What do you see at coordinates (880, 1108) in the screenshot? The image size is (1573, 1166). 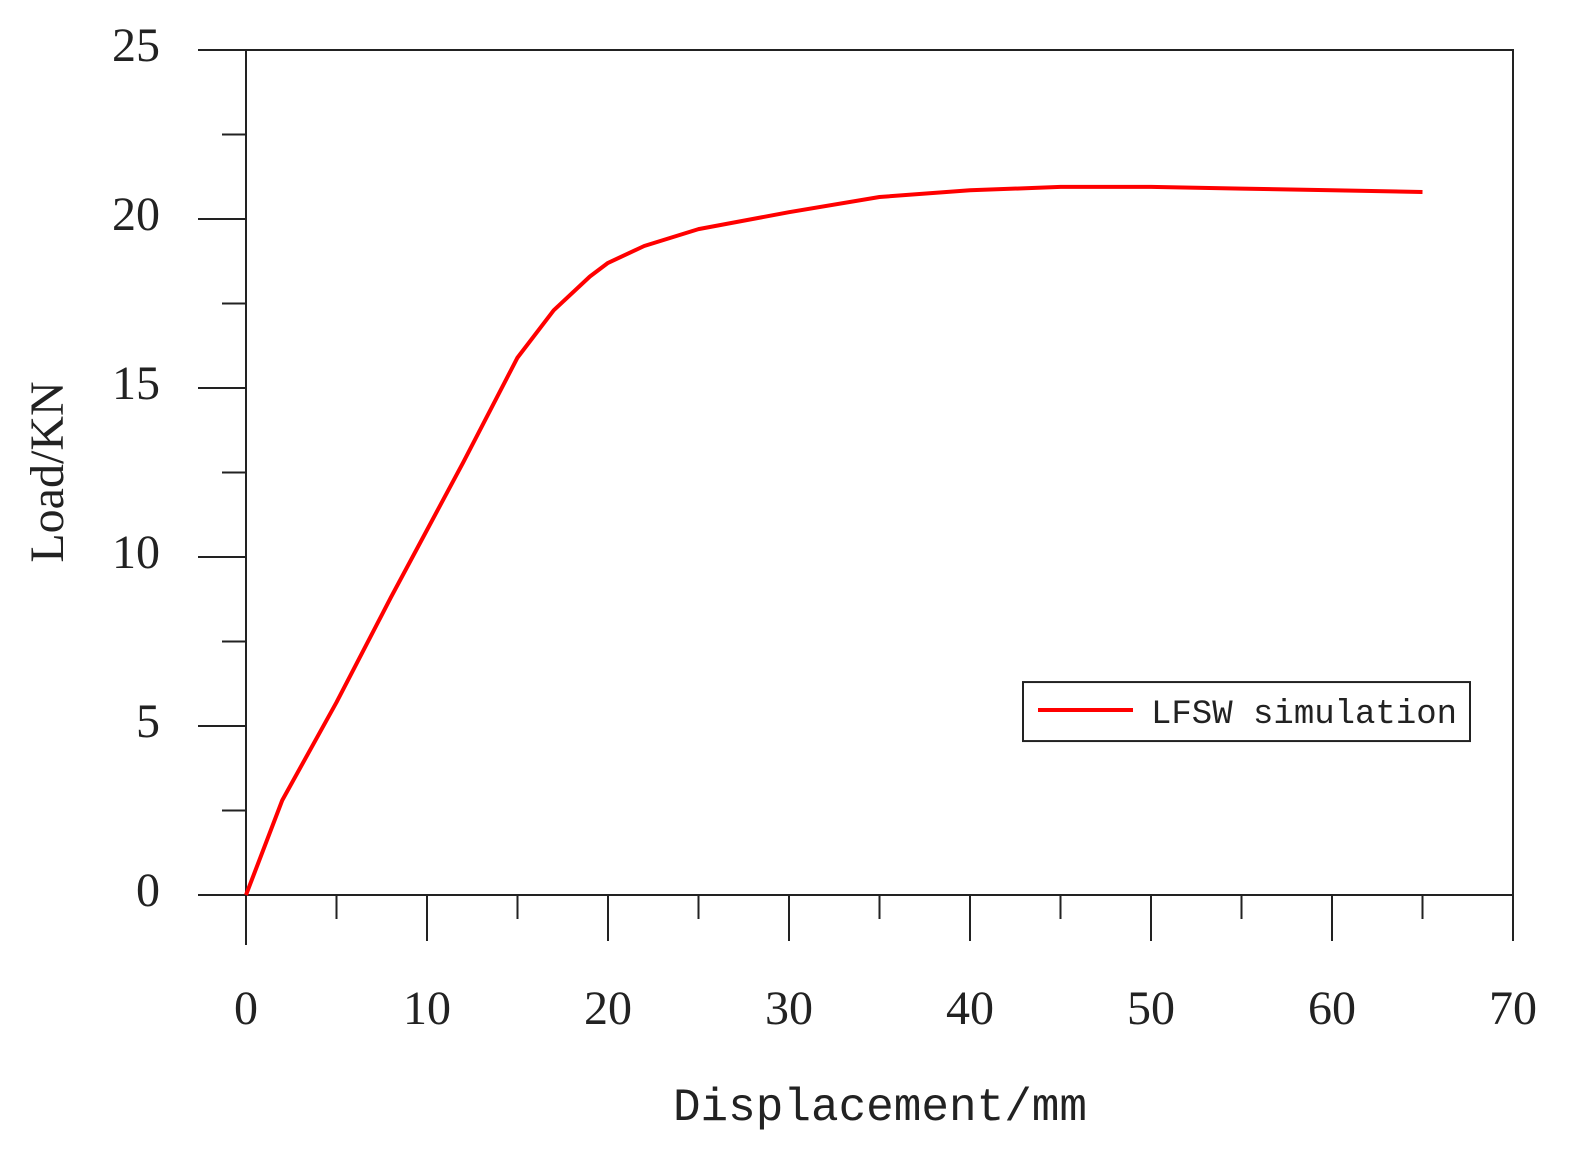 I see `x-axis-title: Displacement/mm` at bounding box center [880, 1108].